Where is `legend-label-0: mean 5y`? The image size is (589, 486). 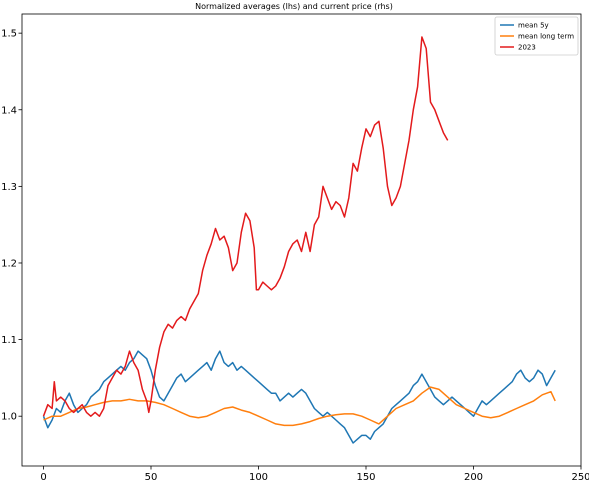
legend-label-0: mean 5y is located at coordinates (533, 26).